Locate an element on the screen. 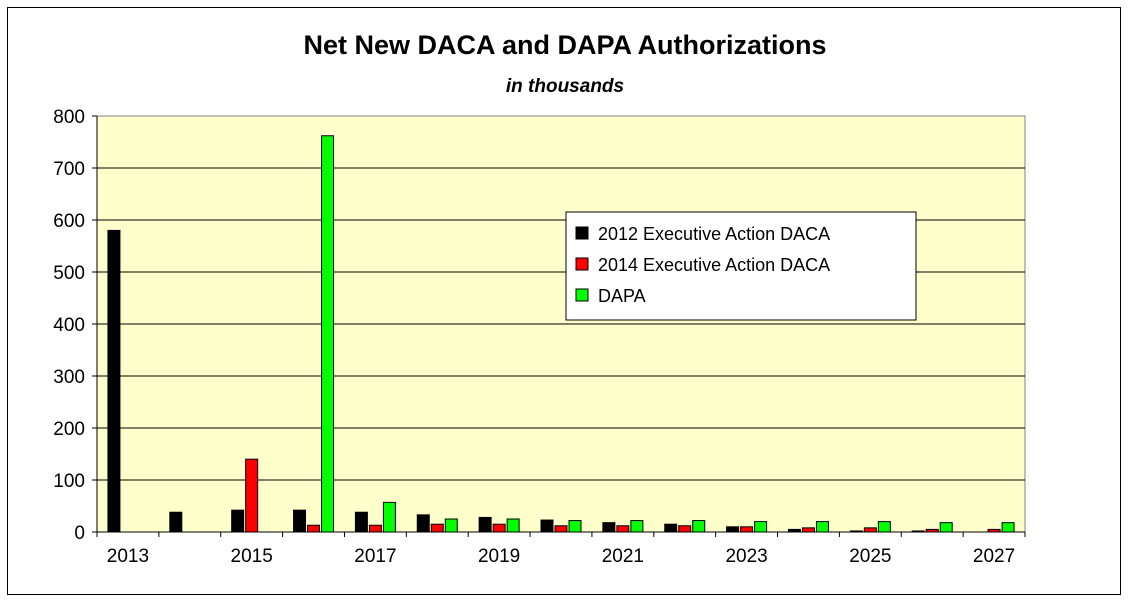 Image resolution: width=1130 pixels, height=600 pixels. y-tick-label: 100 is located at coordinates (69, 481).